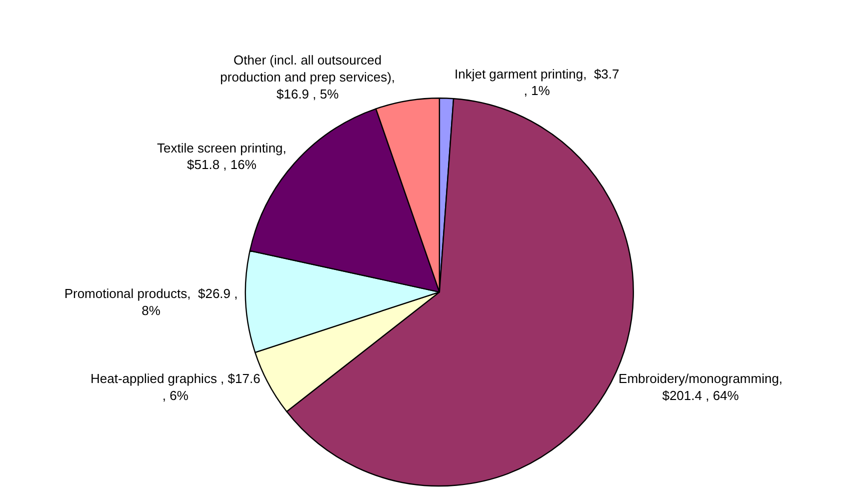 This screenshot has height=491, width=843. Describe the element at coordinates (308, 77) in the screenshot. I see `slice-label: Other (incl. all outsourced production and prep services), $16.9 , 5%` at that location.